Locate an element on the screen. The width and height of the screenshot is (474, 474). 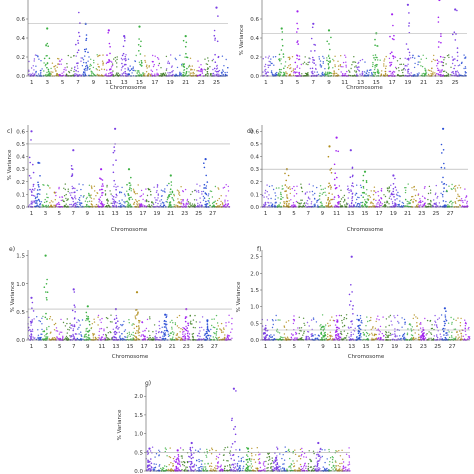
x-tick-label: 15 is located at coordinates (129, 214).